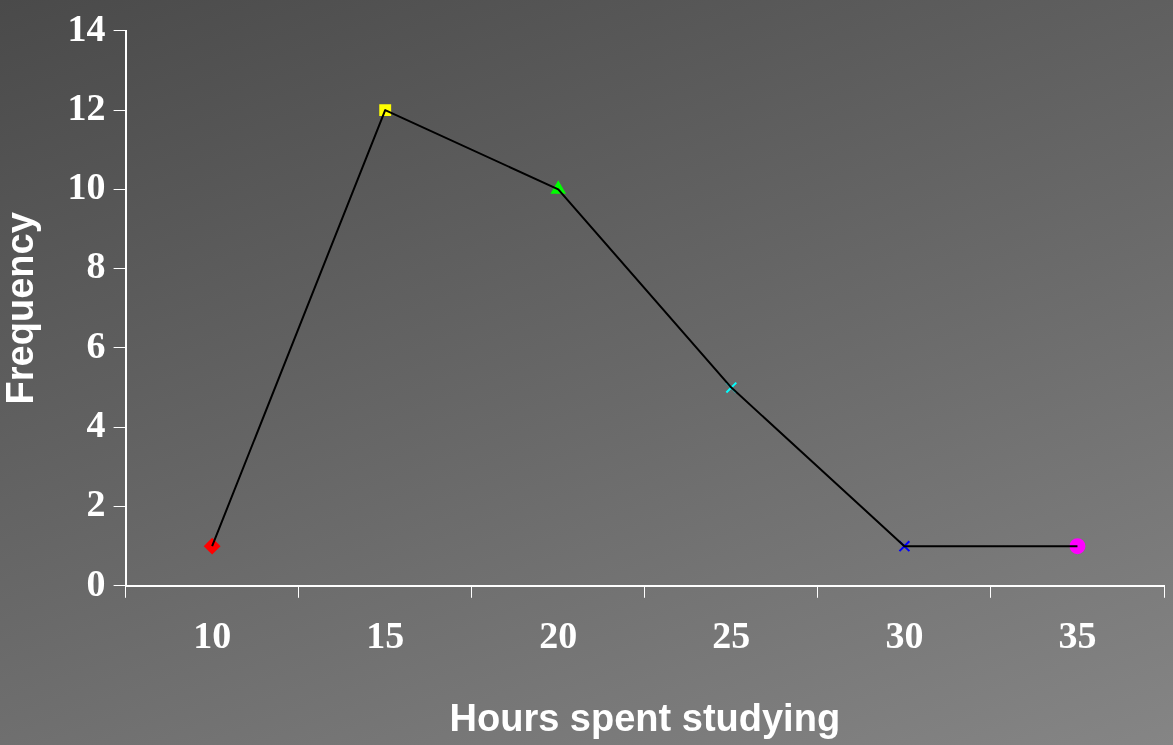 The image size is (1173, 745). What do you see at coordinates (86, 106) in the screenshot?
I see `y-tick-label: 12` at bounding box center [86, 106].